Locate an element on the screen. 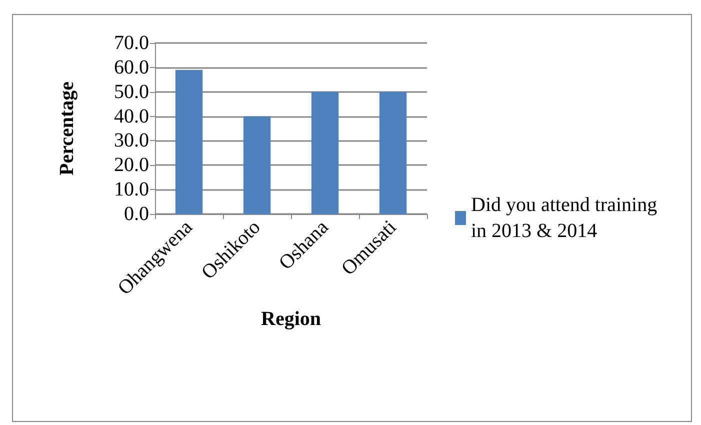 Image resolution: width=701 pixels, height=425 pixels. legend-label: Did you attend training in 2013 & 2014 is located at coordinates (566, 218).